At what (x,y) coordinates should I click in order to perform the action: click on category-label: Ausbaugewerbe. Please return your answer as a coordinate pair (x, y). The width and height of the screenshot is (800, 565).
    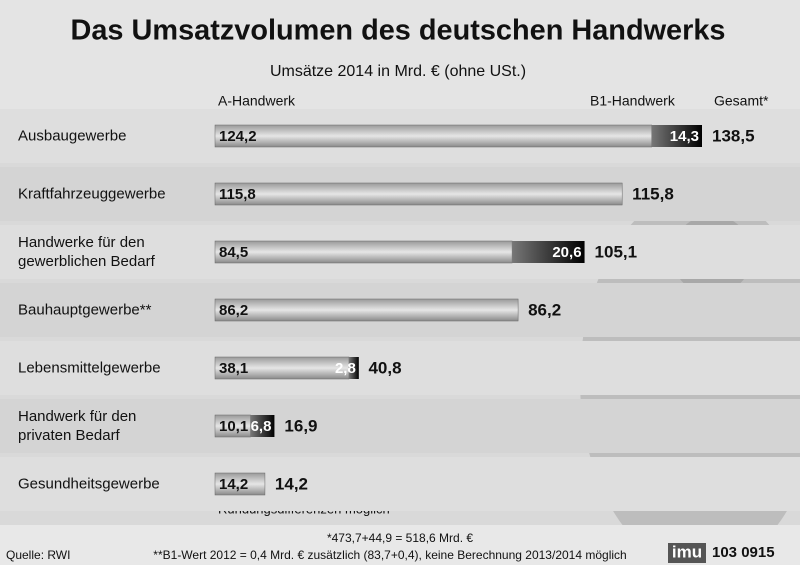
    Looking at the image, I should click on (72, 136).